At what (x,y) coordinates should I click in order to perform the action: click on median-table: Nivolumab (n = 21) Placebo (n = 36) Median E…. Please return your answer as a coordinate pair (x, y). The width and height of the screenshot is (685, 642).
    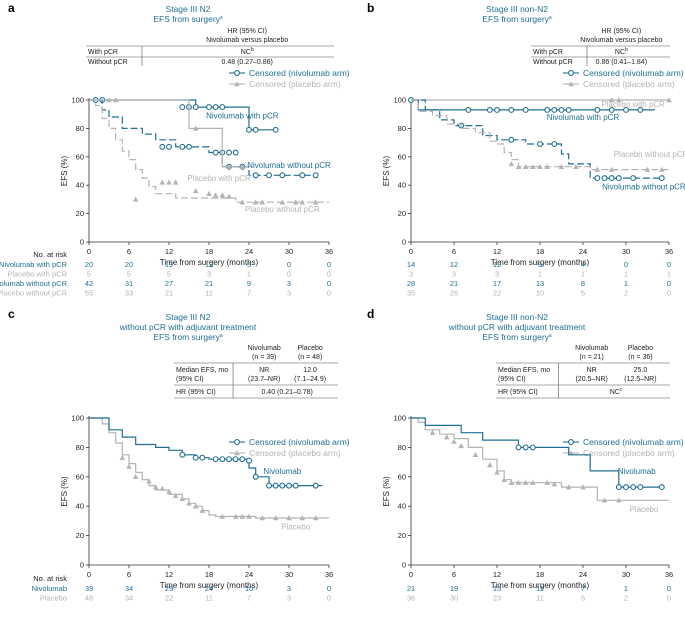
    Looking at the image, I should click on (583, 372).